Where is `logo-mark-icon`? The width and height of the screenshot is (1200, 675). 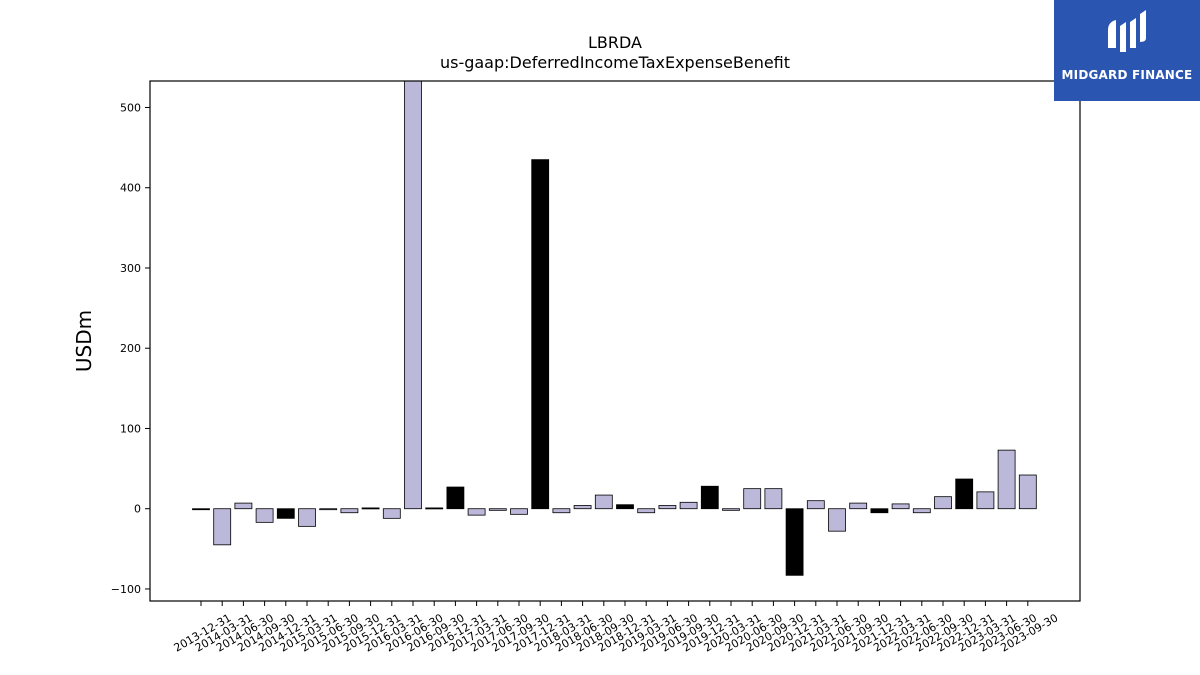 logo-mark-icon is located at coordinates (1127, 31).